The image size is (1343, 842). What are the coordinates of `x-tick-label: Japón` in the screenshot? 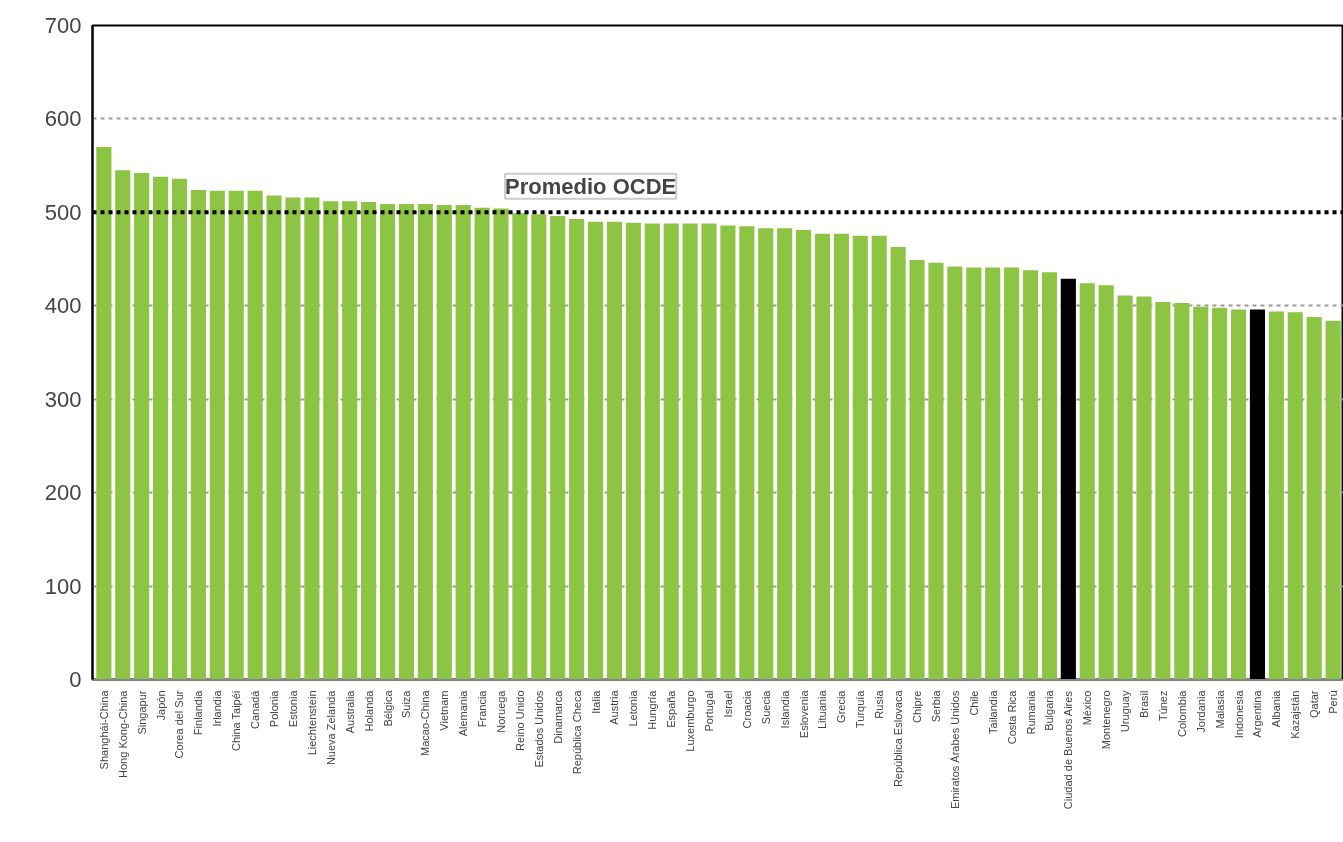 It's located at (160, 705).